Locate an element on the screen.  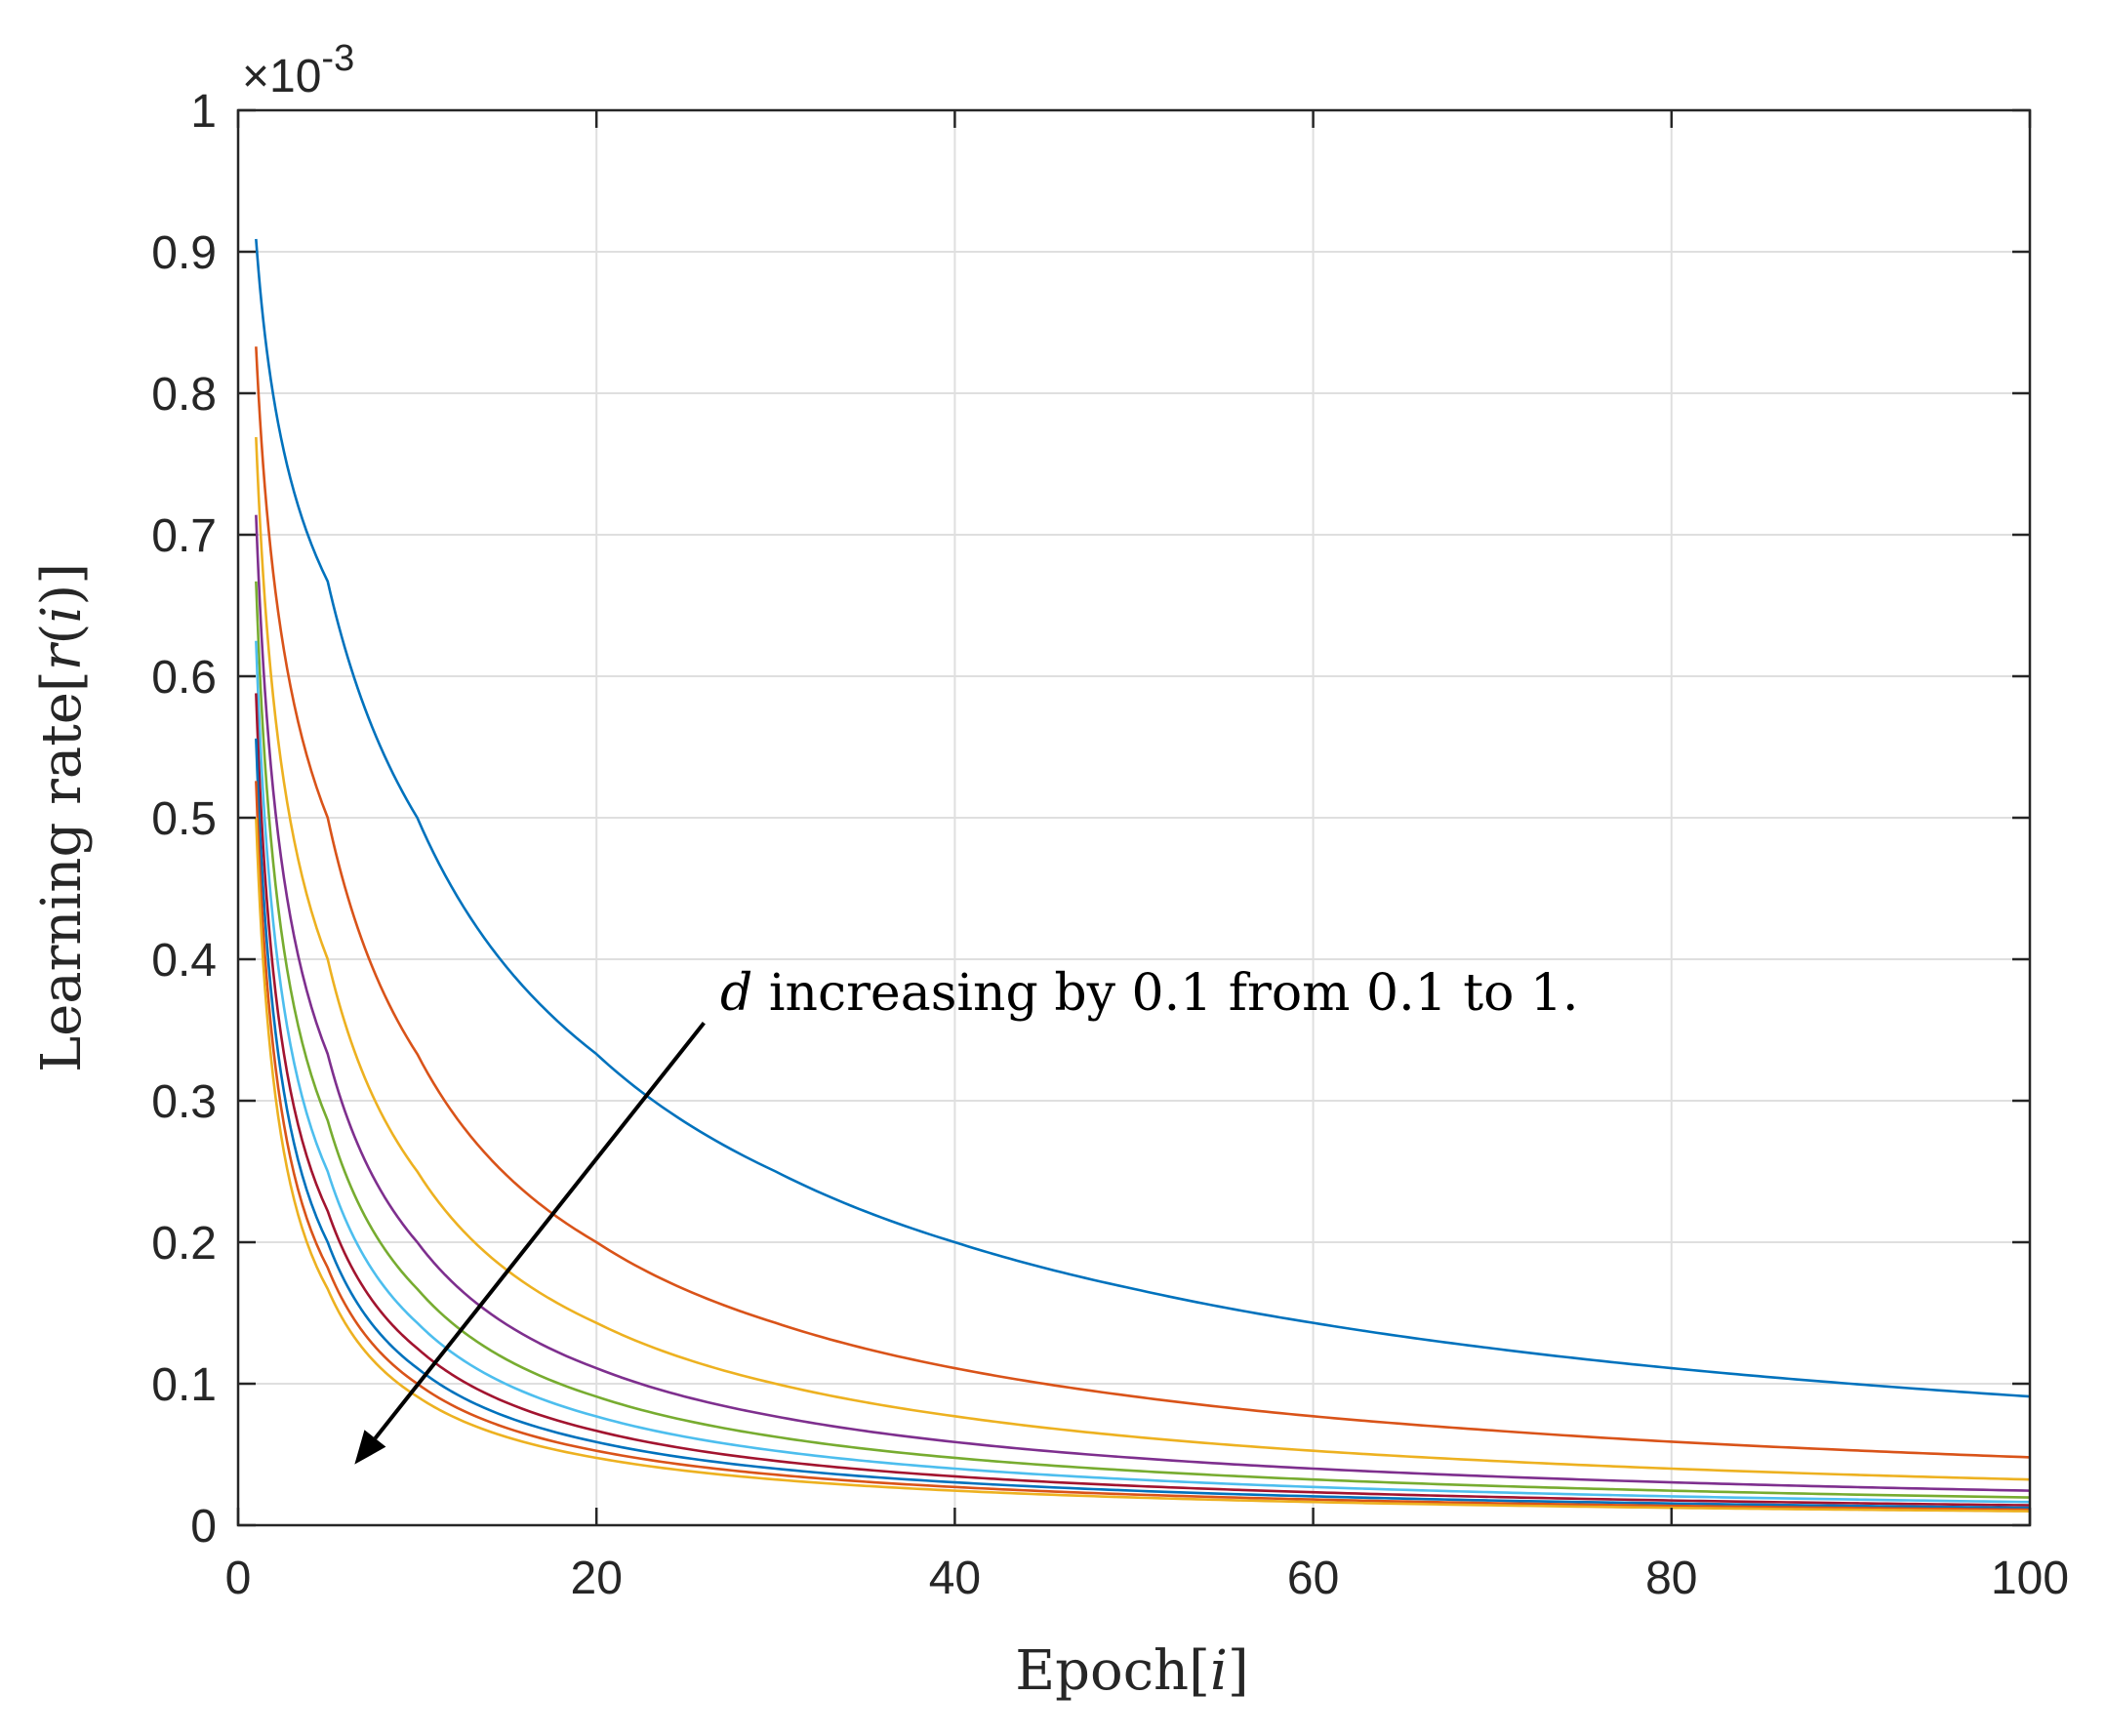
y-tick-label: 0.9 is located at coordinates (184, 253).